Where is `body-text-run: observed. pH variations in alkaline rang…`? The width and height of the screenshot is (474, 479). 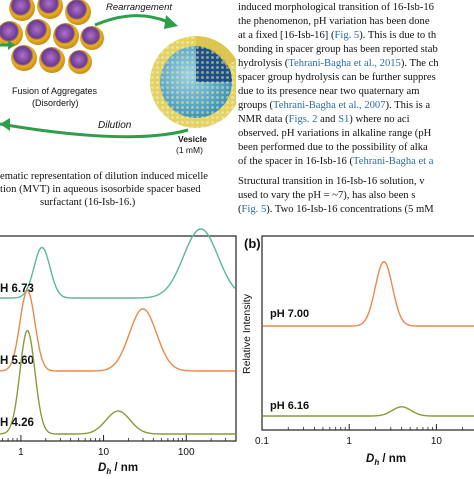
body-text-run: observed. pH variations in alkaline rang… is located at coordinates (335, 133).